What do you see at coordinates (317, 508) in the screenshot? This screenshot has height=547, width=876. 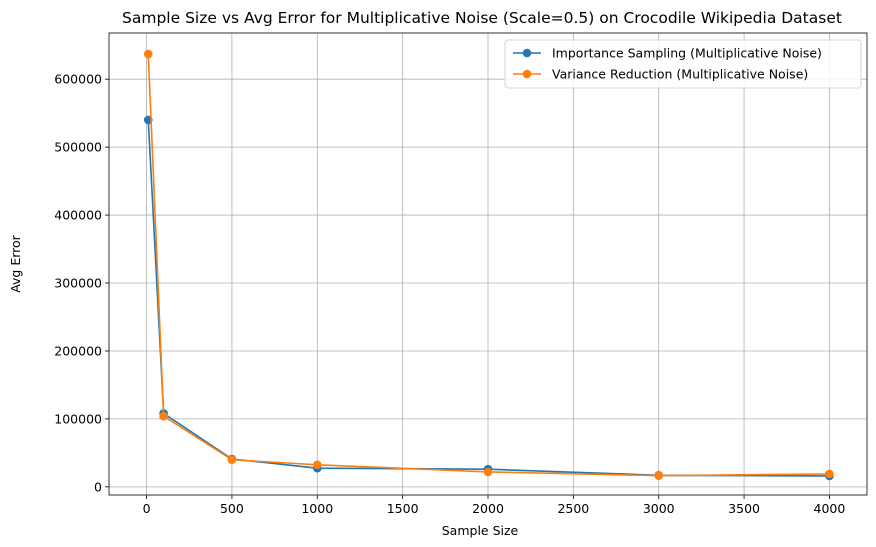 I see `x-tick-label: 1000` at bounding box center [317, 508].